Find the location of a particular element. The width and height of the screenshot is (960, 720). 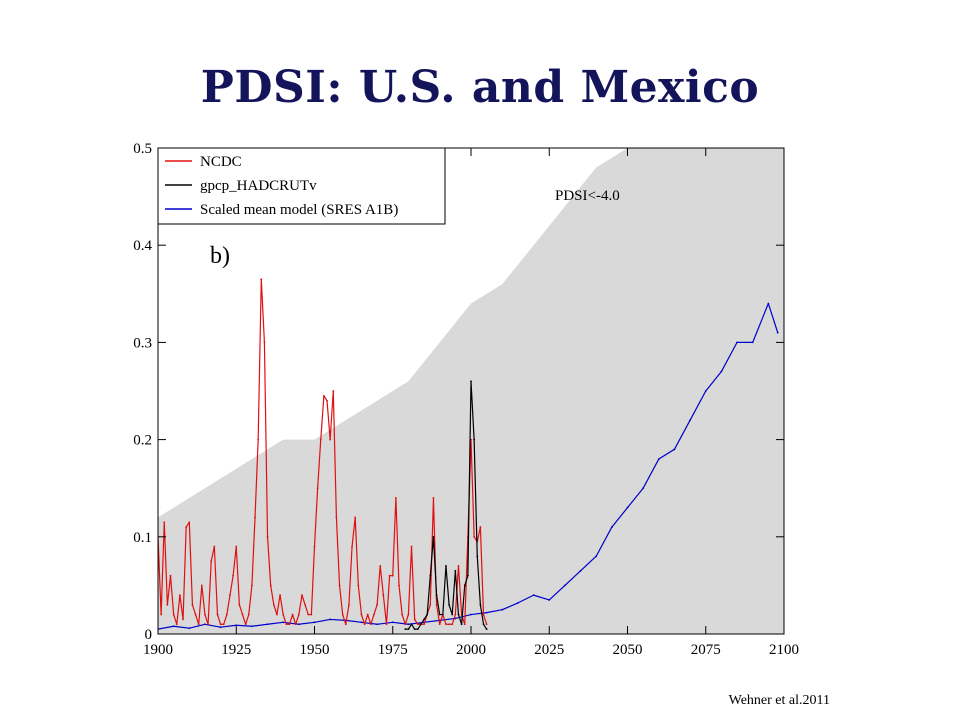

legend-box is located at coordinates (301, 186).